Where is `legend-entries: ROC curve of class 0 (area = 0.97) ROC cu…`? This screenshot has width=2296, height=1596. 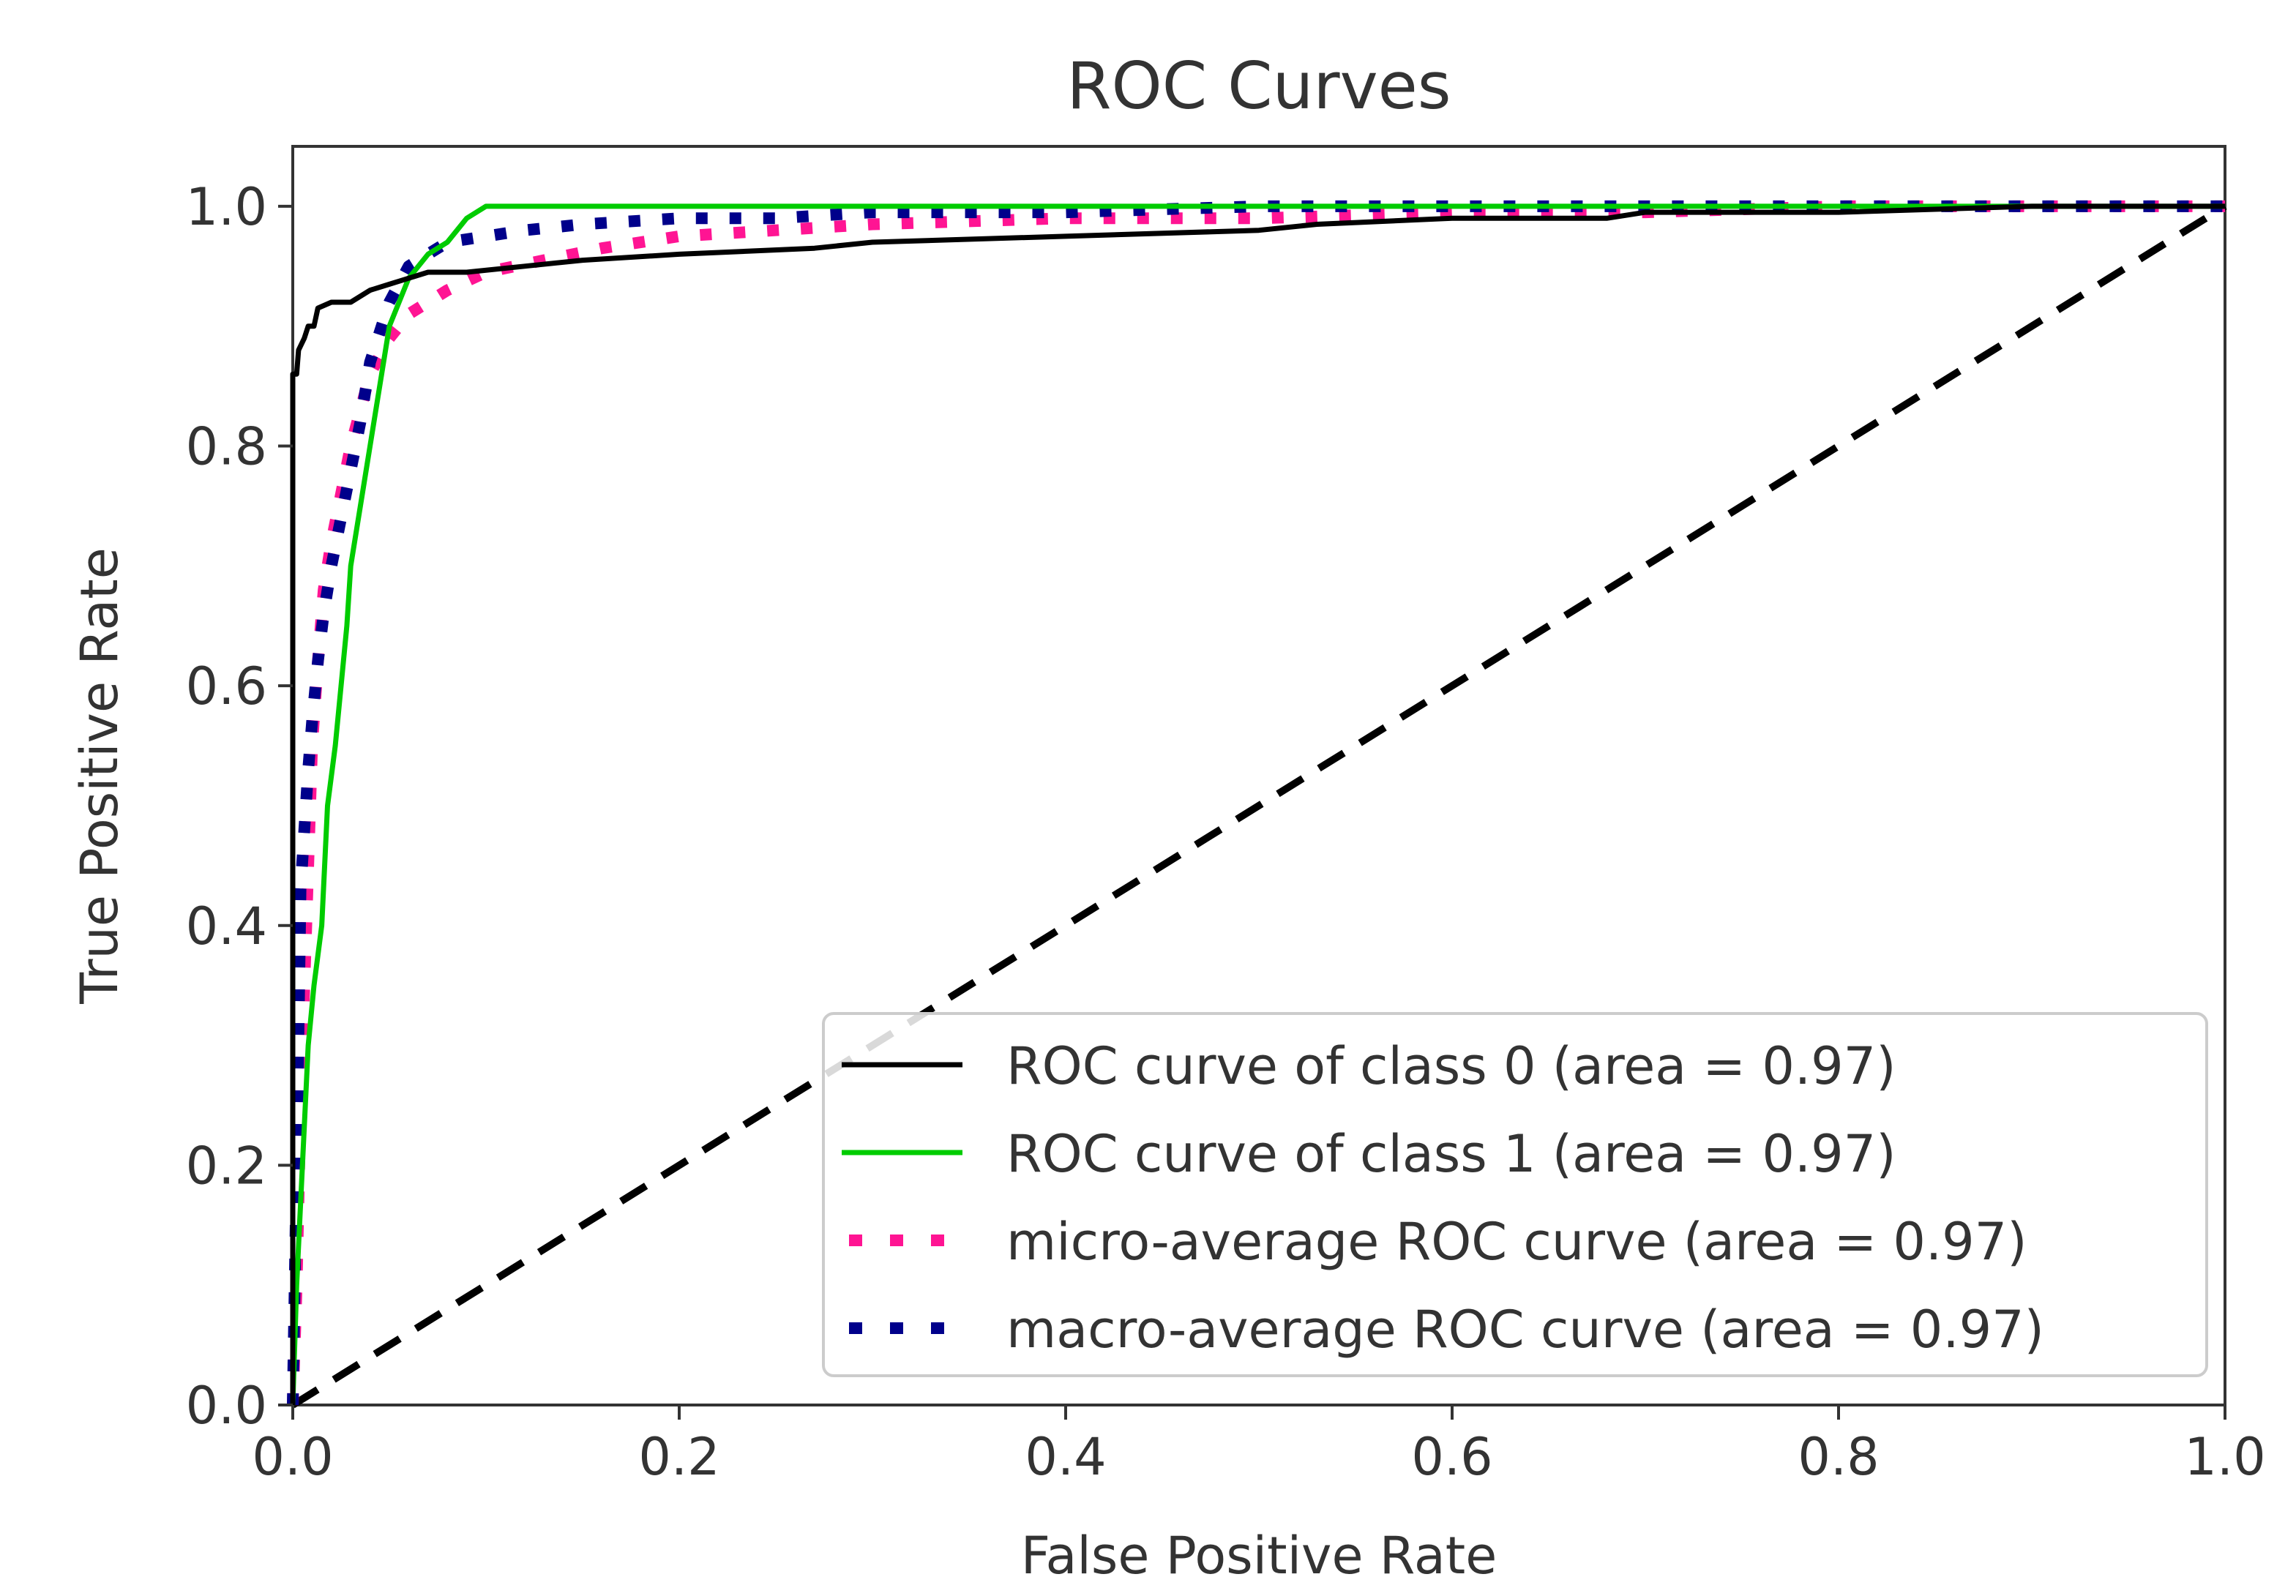 legend-entries: ROC curve of class 0 (area = 0.97) ROC cu… is located at coordinates (1443, 1198).